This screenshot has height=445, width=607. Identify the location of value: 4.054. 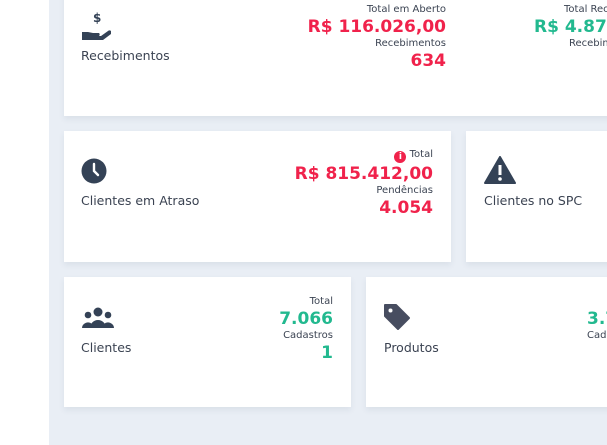
(406, 208).